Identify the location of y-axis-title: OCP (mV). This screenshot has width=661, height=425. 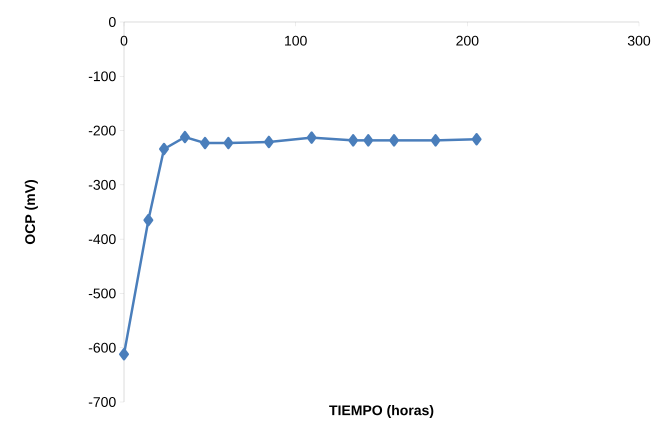
(31, 212).